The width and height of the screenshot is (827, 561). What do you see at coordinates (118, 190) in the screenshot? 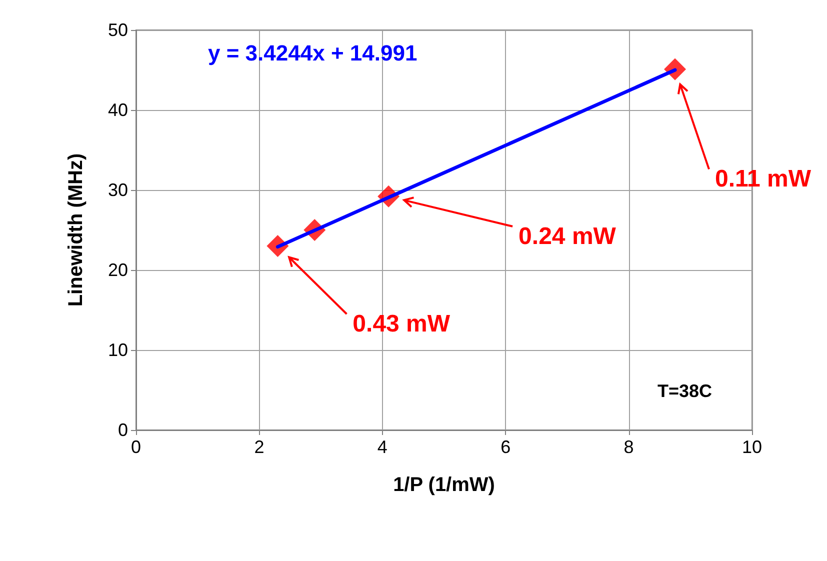
I see `y-tick-label: 30` at bounding box center [118, 190].